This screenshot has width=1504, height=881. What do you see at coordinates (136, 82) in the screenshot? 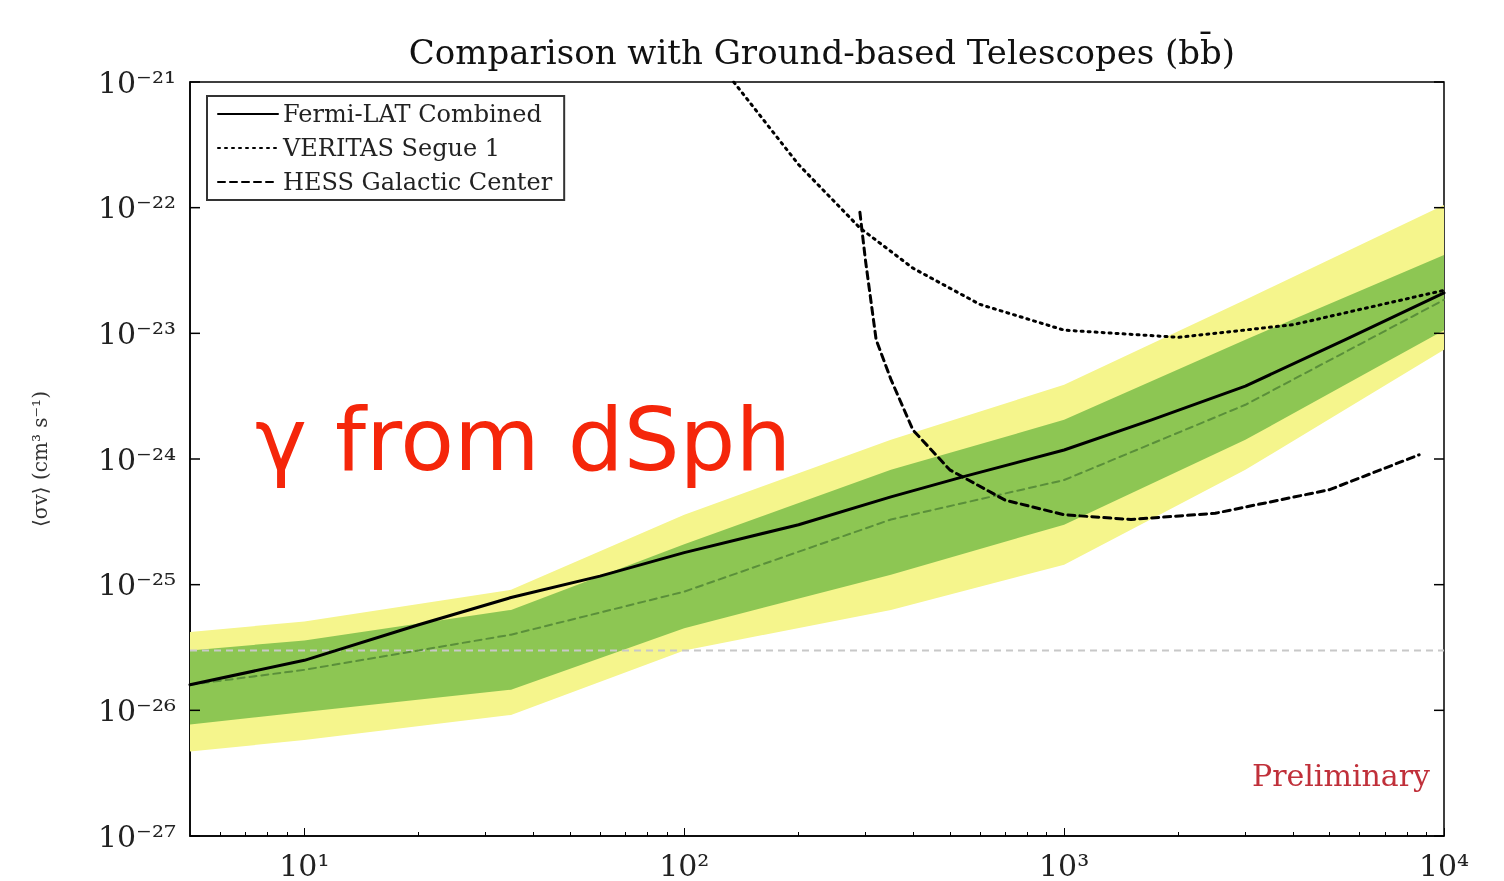
I see `y-tick-label: 10⁻²¹` at bounding box center [136, 82].